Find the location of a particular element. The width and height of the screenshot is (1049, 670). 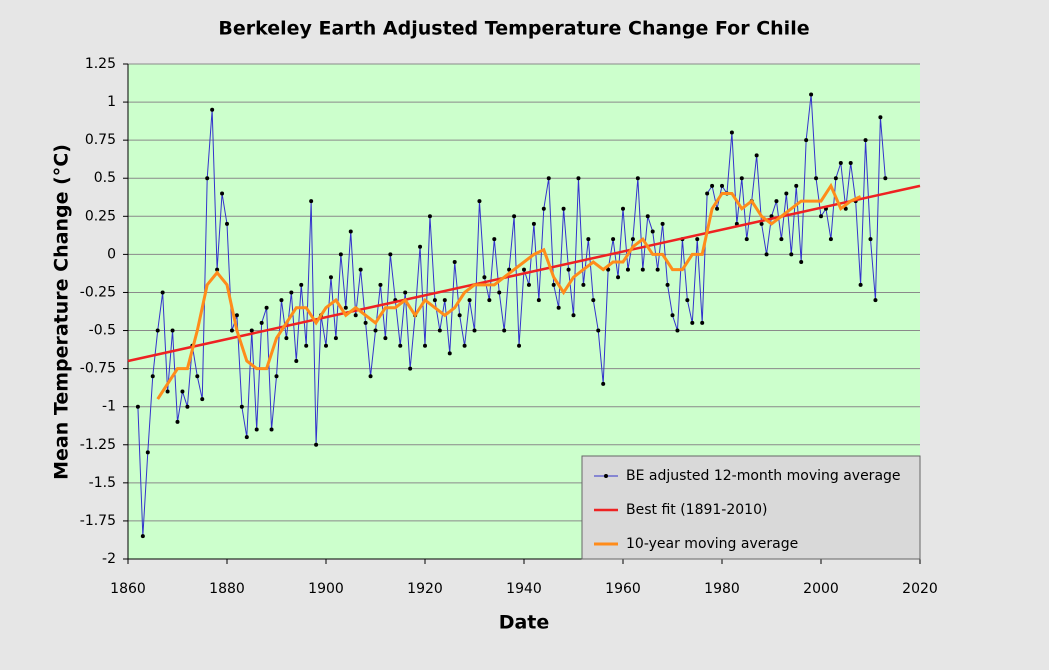

legend-label: 10-year moving average is located at coordinates (712, 544).